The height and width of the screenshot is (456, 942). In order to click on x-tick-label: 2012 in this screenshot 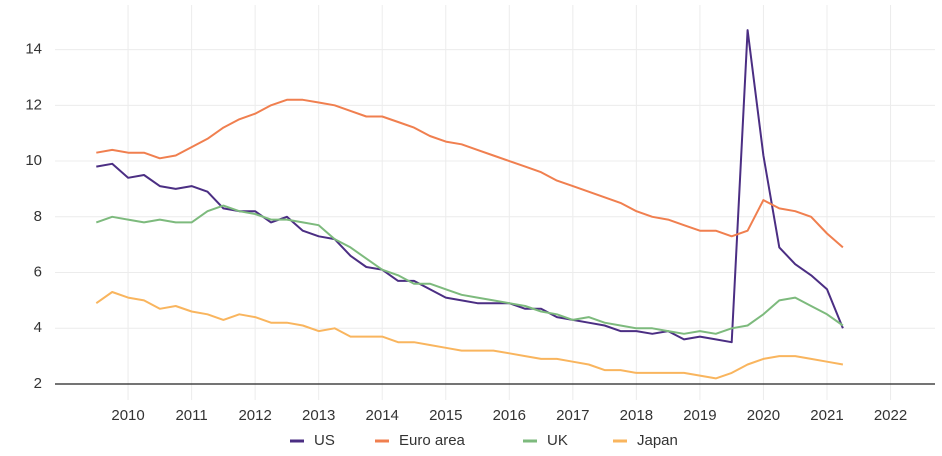, I will do `click(254, 415)`.